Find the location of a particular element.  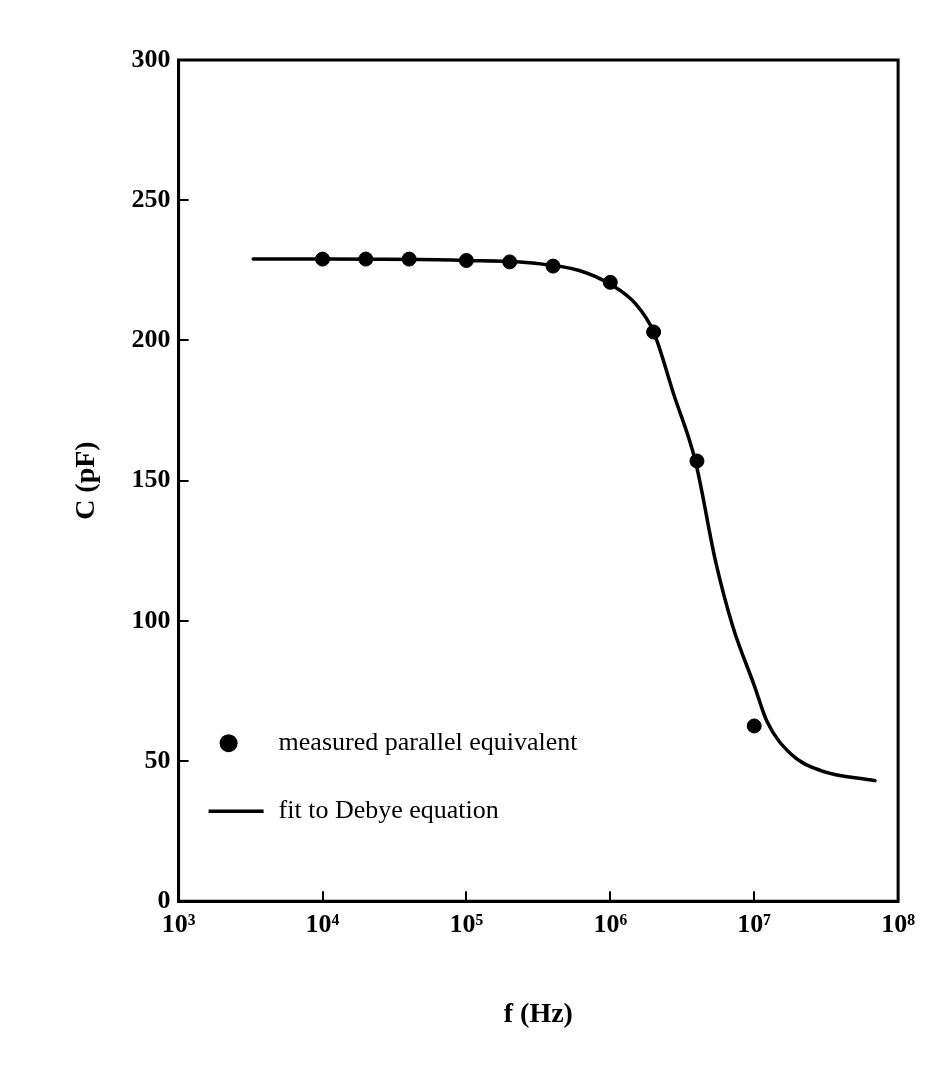

x-tick-label: 10⁵ is located at coordinates (466, 923).